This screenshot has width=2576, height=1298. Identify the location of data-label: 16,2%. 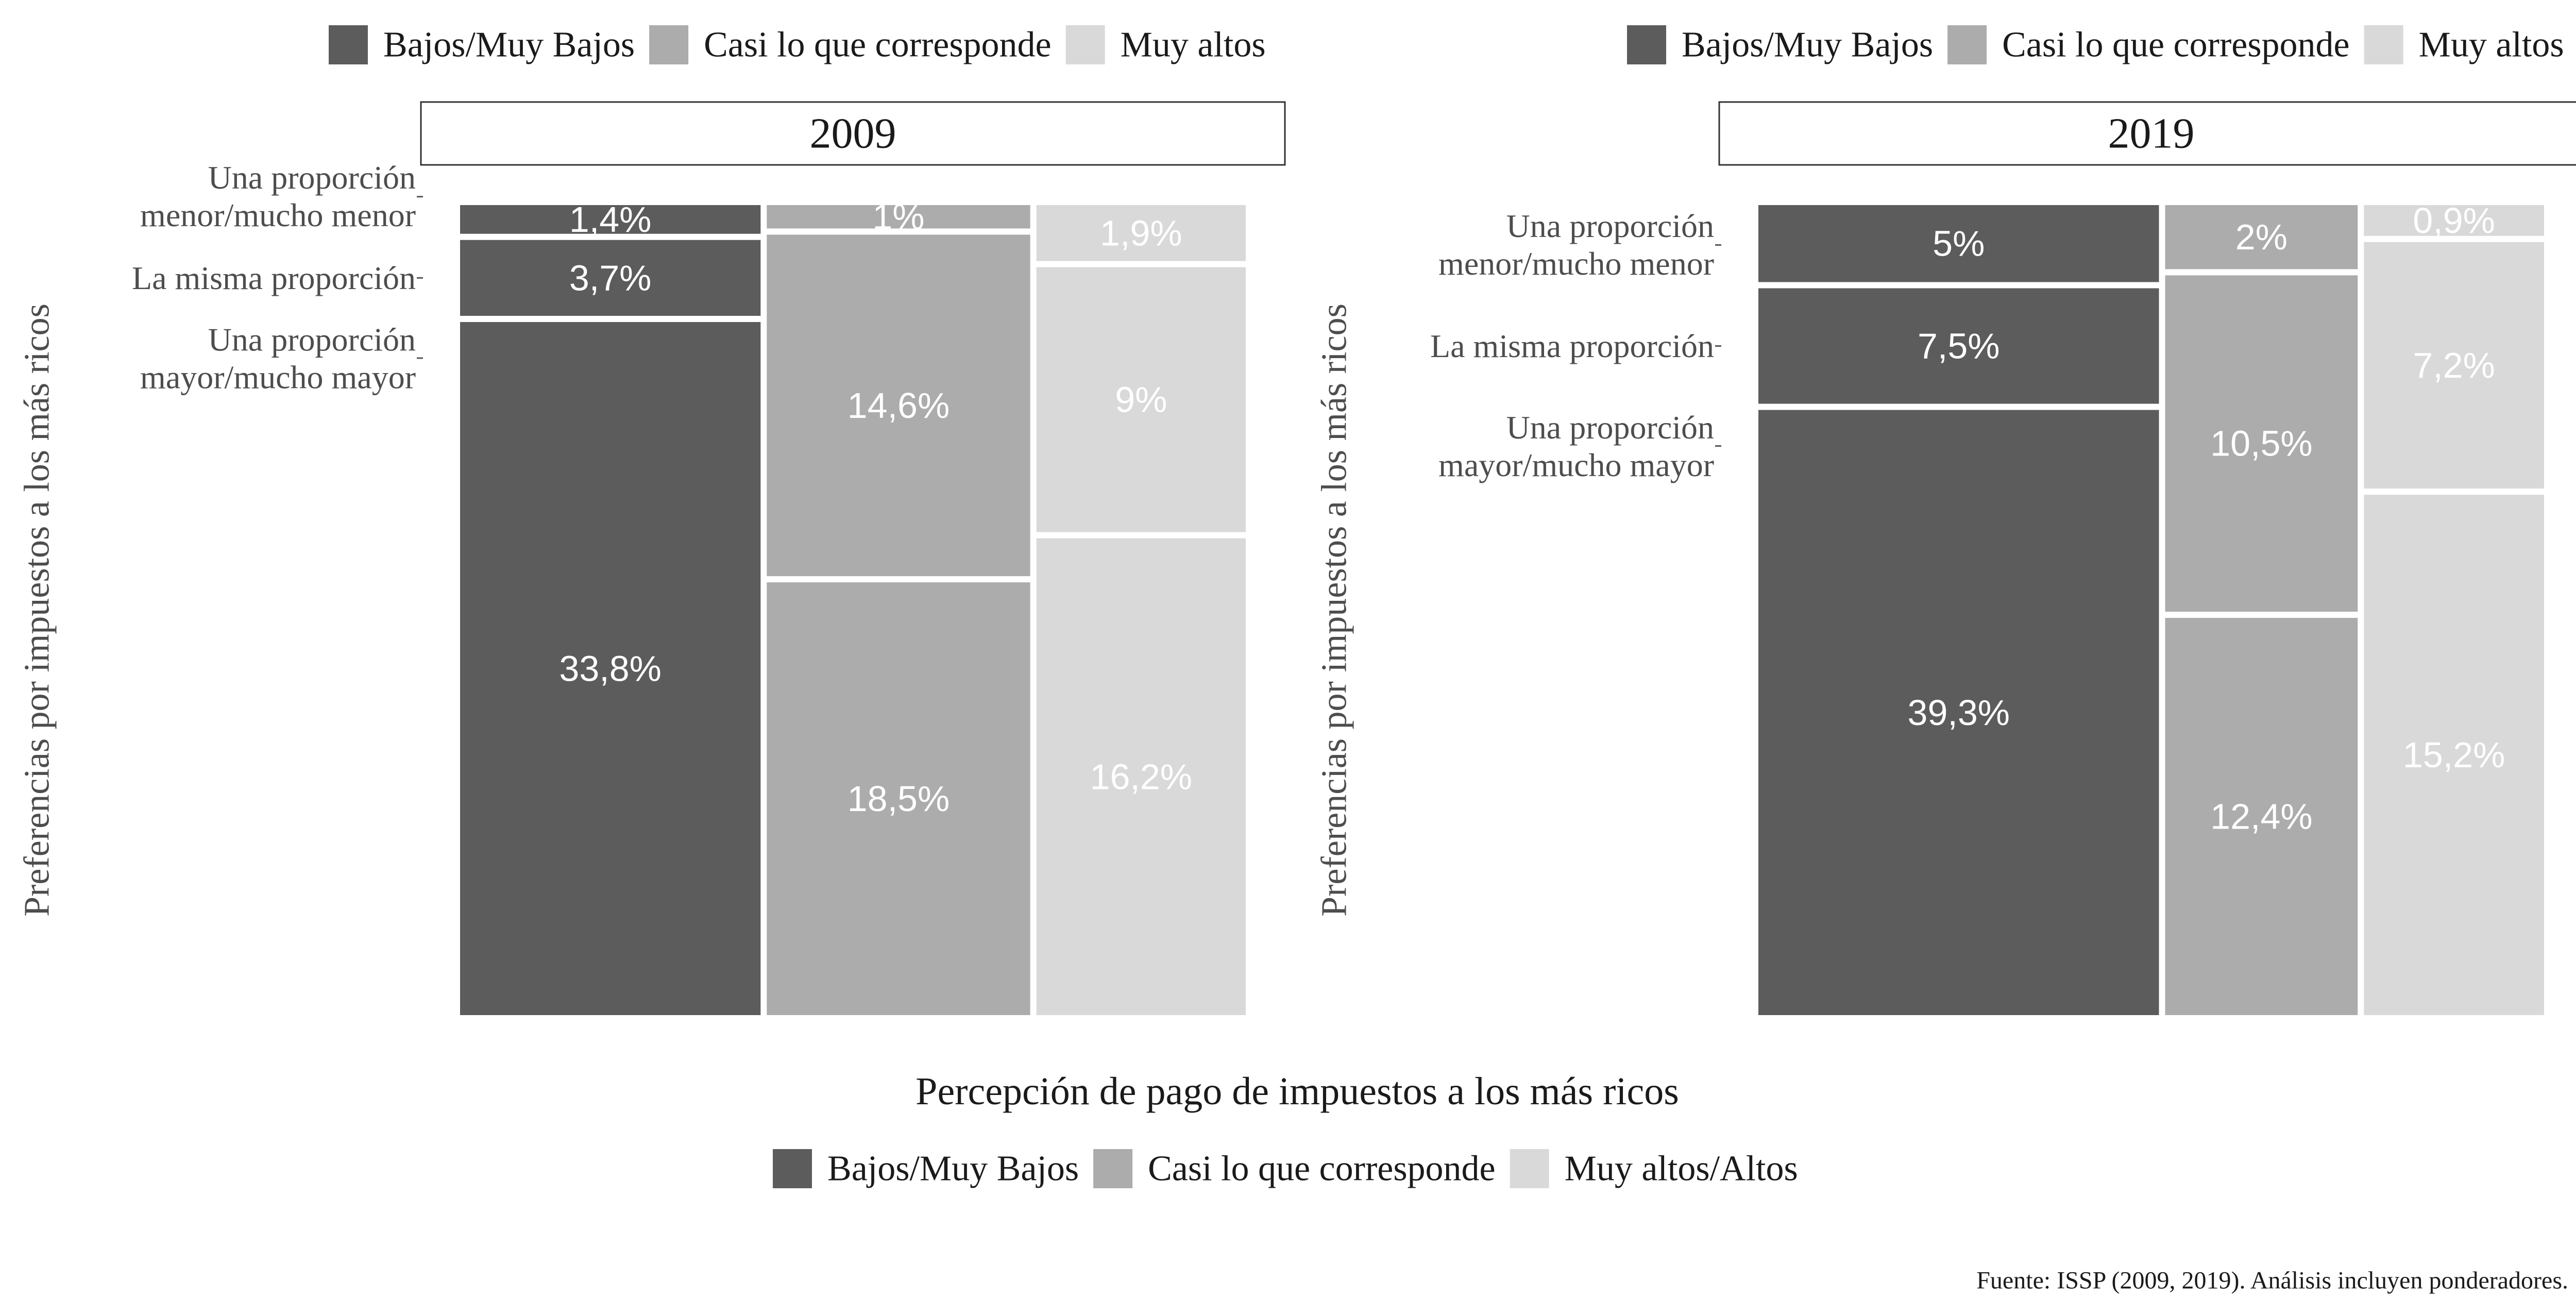
(1141, 776).